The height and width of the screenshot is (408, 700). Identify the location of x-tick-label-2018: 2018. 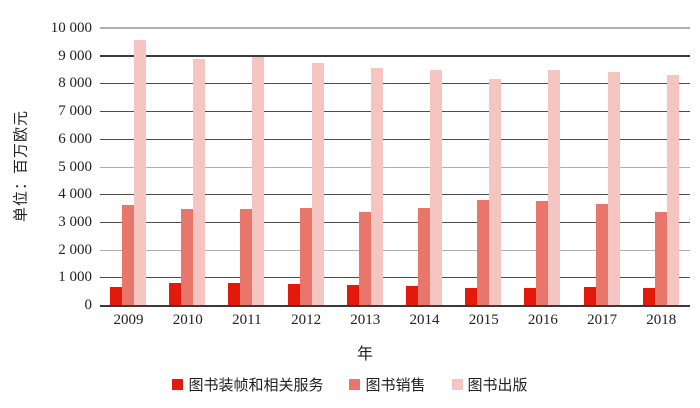
(661, 320).